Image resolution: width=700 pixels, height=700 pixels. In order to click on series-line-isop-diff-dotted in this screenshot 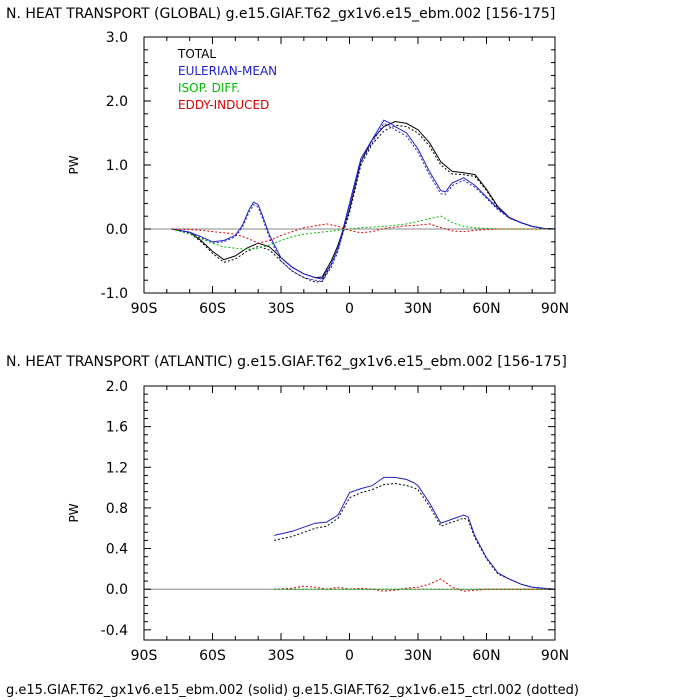, I will do `click(363, 233)`.